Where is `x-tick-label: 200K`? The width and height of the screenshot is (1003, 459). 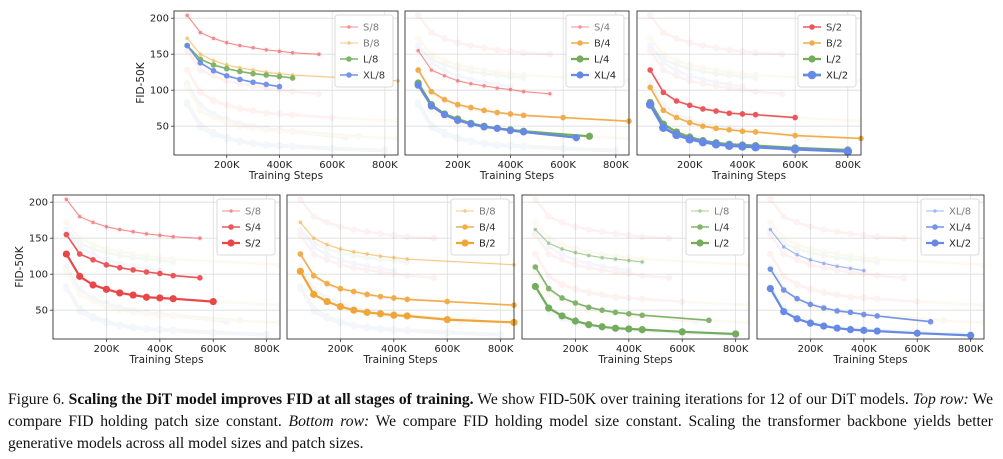 x-tick-label: 200K is located at coordinates (811, 349).